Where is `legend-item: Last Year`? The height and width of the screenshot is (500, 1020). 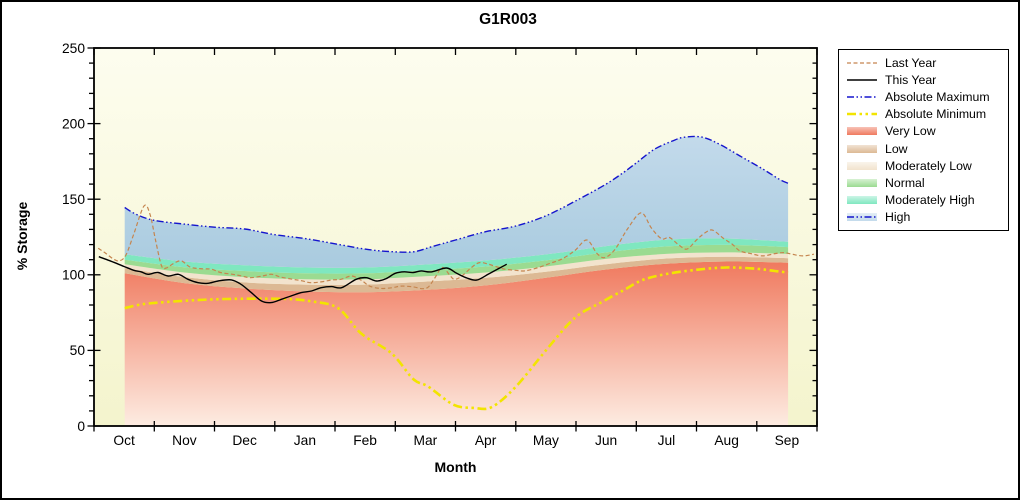 legend-item: Last Year is located at coordinates (923, 62).